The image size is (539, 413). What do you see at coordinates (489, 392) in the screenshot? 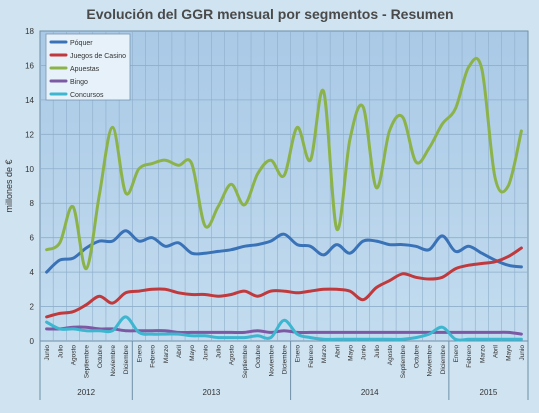
I see `year-label: 2015` at bounding box center [489, 392].